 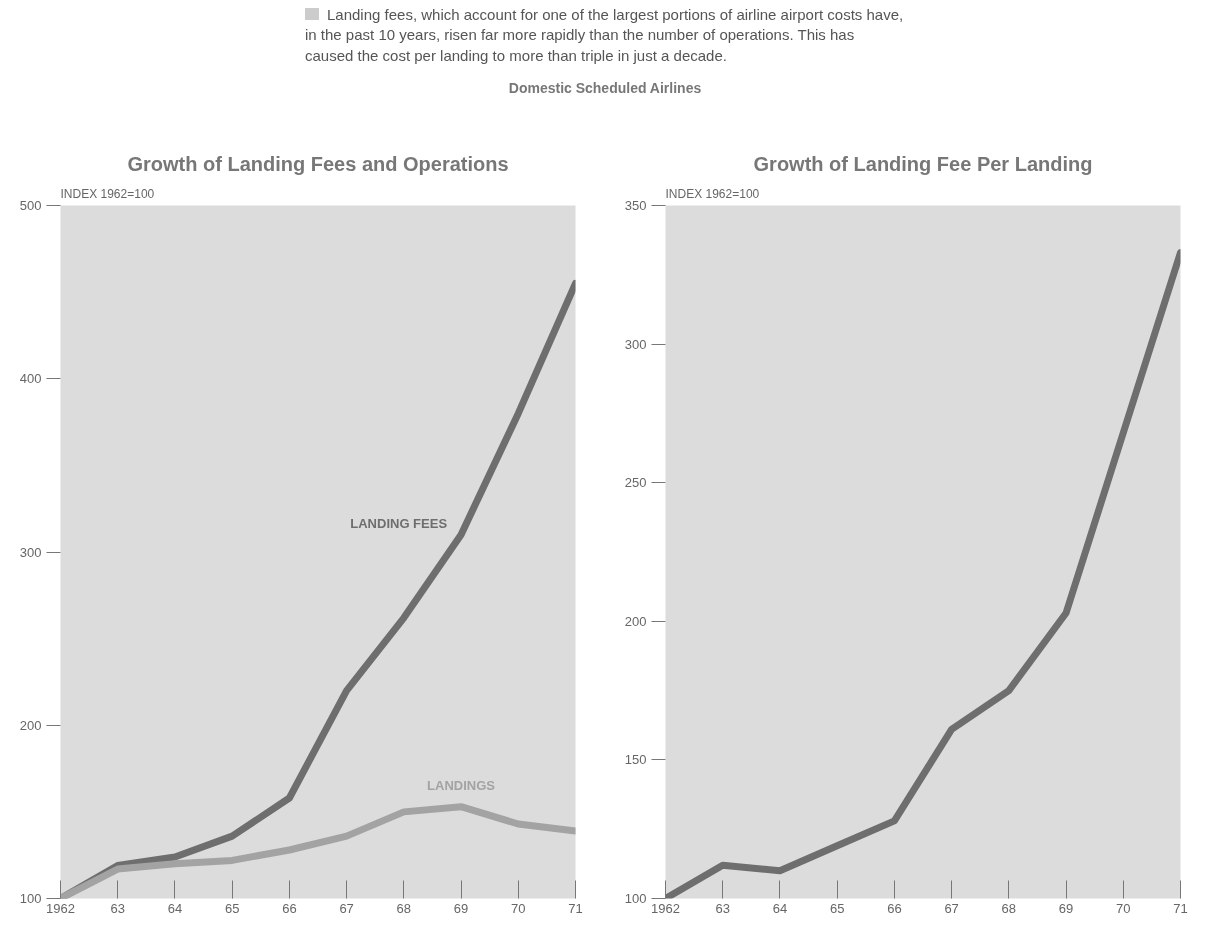 I want to click on y-tick-label: 150, so click(x=635, y=760).